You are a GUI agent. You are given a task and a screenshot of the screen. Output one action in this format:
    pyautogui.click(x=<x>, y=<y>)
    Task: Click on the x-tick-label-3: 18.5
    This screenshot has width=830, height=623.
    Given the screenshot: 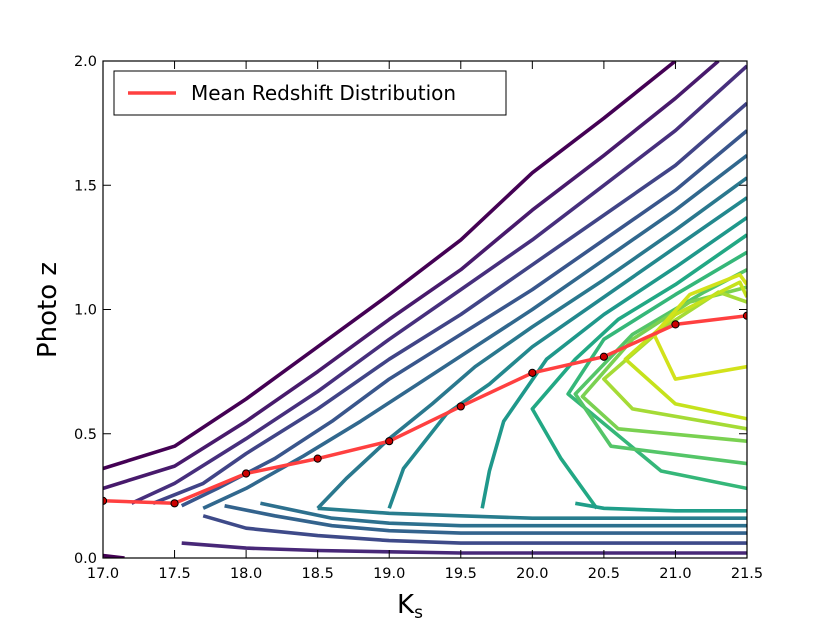 What is the action you would take?
    pyautogui.click(x=318, y=574)
    